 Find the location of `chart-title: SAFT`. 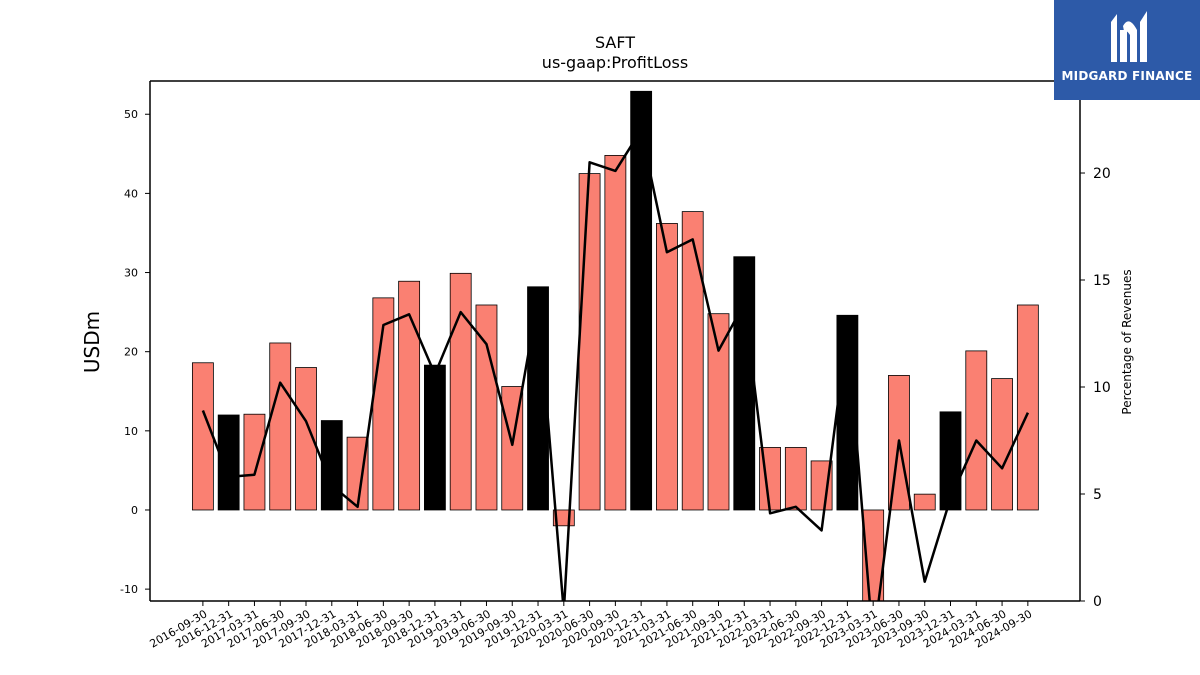

chart-title: SAFT is located at coordinates (615, 42).